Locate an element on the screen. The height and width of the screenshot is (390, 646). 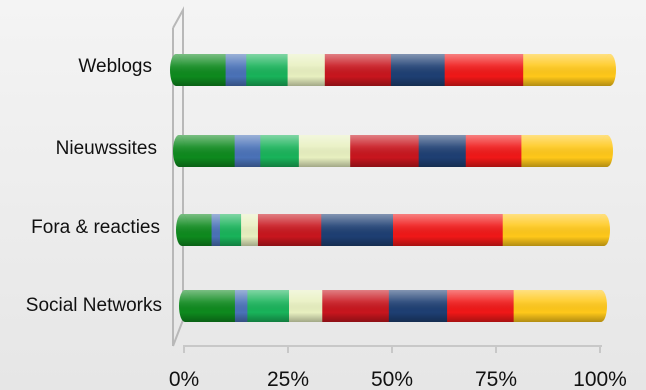
x-tick-label-0: 0% is located at coordinates (184, 379).